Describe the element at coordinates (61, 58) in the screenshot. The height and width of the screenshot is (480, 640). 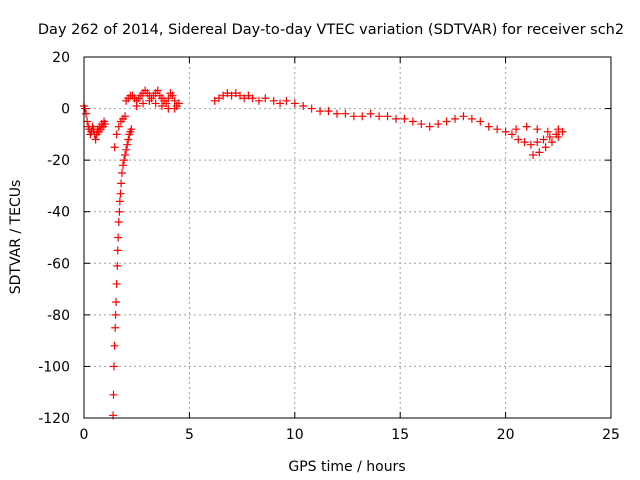
I see `y-tick-label: 20` at that location.